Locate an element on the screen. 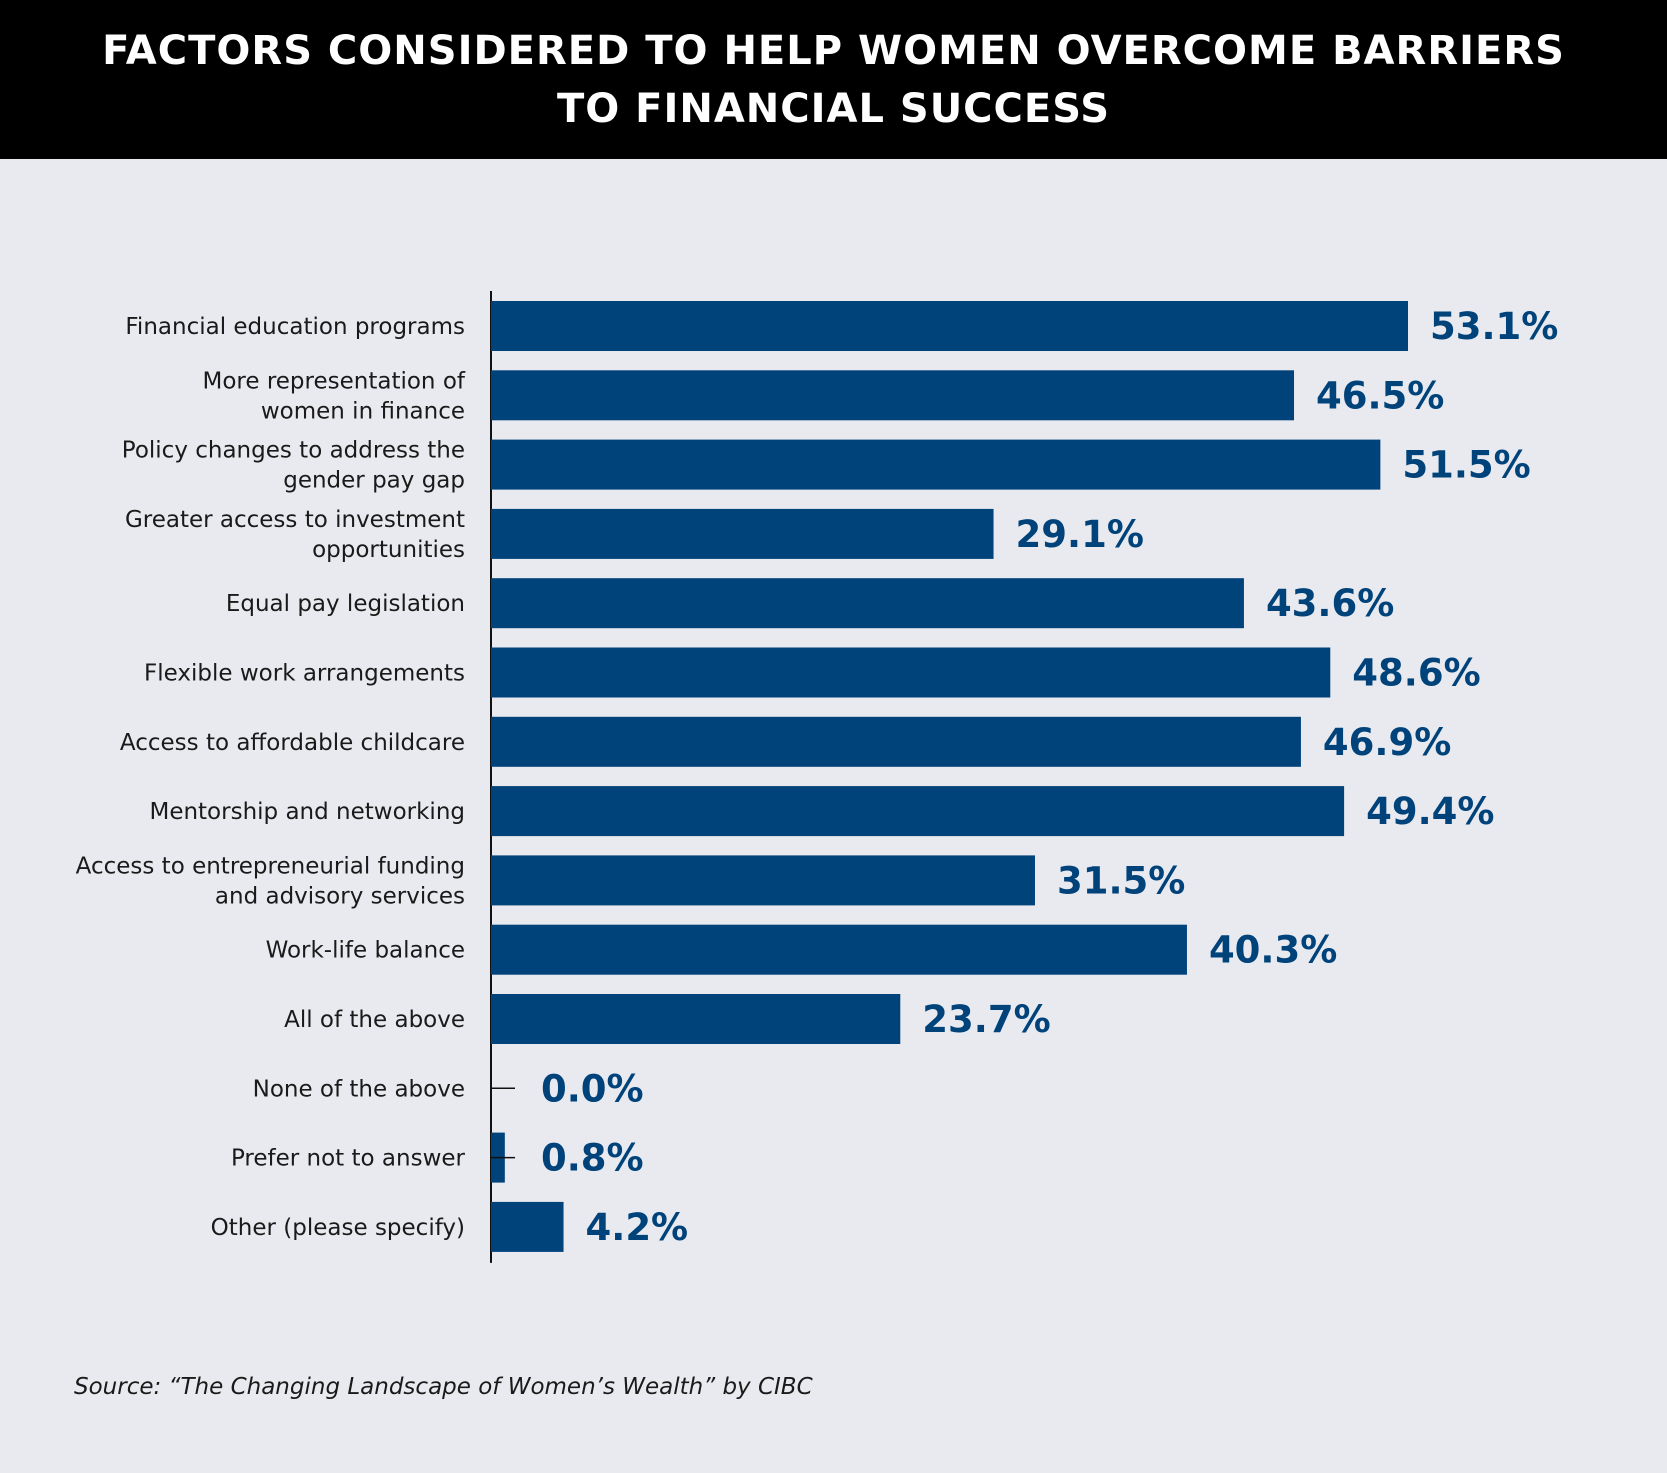  category-label-1-line-1: women in finance is located at coordinates (363, 411).